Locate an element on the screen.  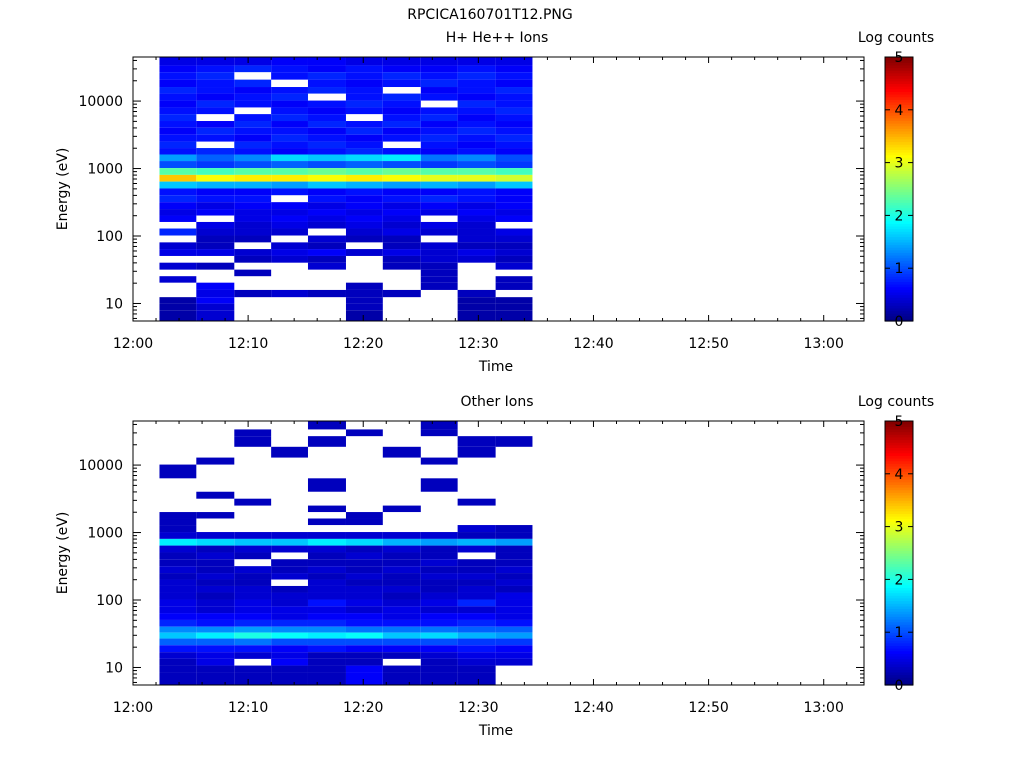
y-tick-label: 10000 is located at coordinates (100, 466).